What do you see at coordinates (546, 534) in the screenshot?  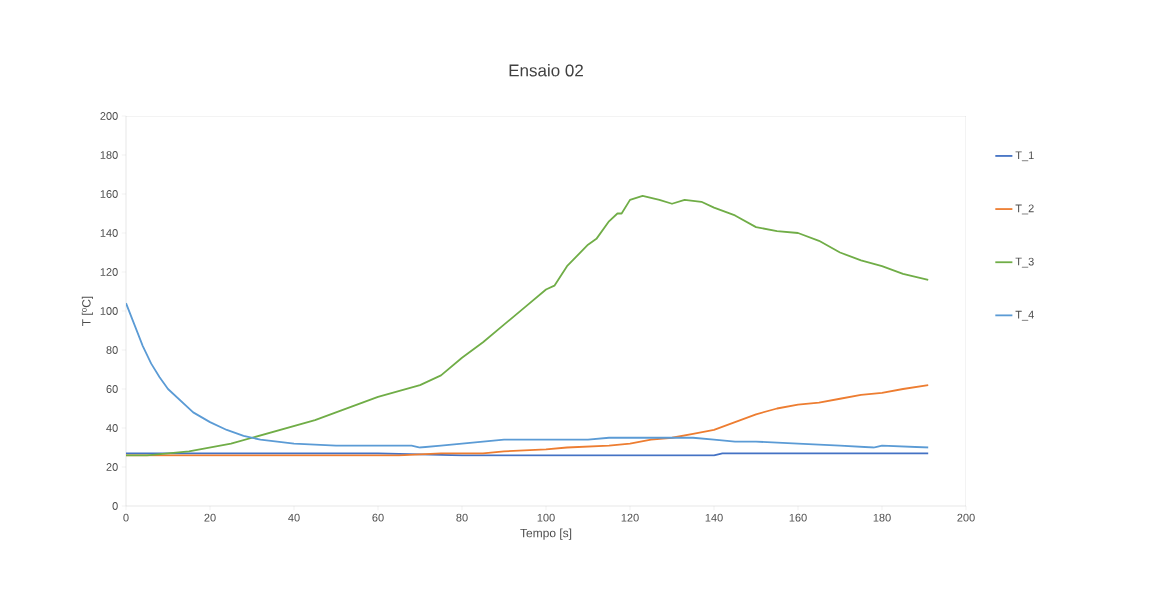 I see `x-axis-title: Tempo [s]` at bounding box center [546, 534].